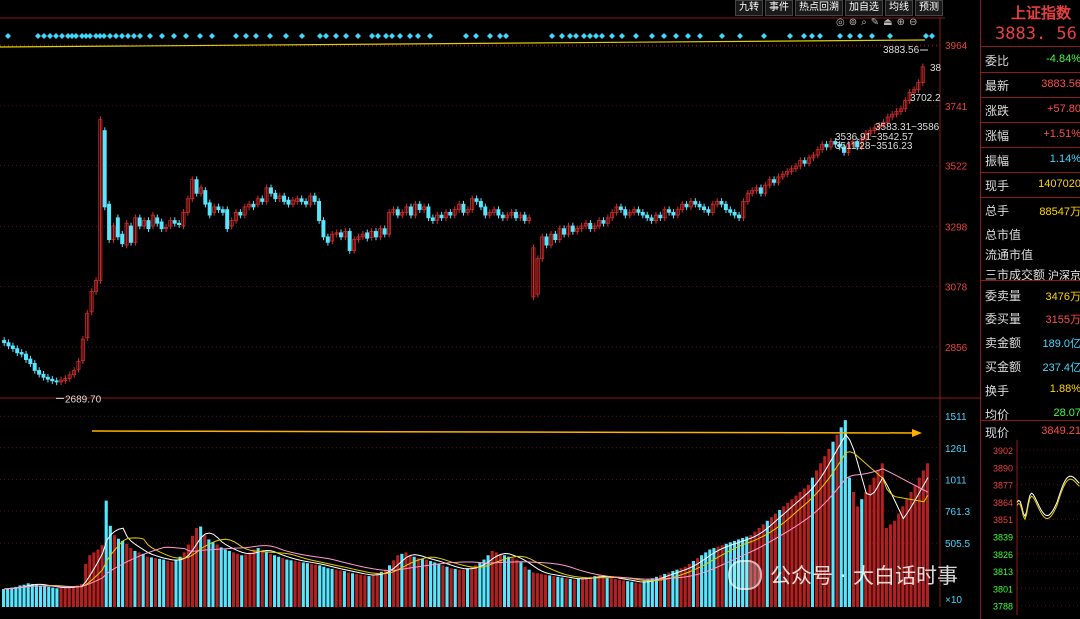  I want to click on nine-turn-button: 九转, so click(749, 8).